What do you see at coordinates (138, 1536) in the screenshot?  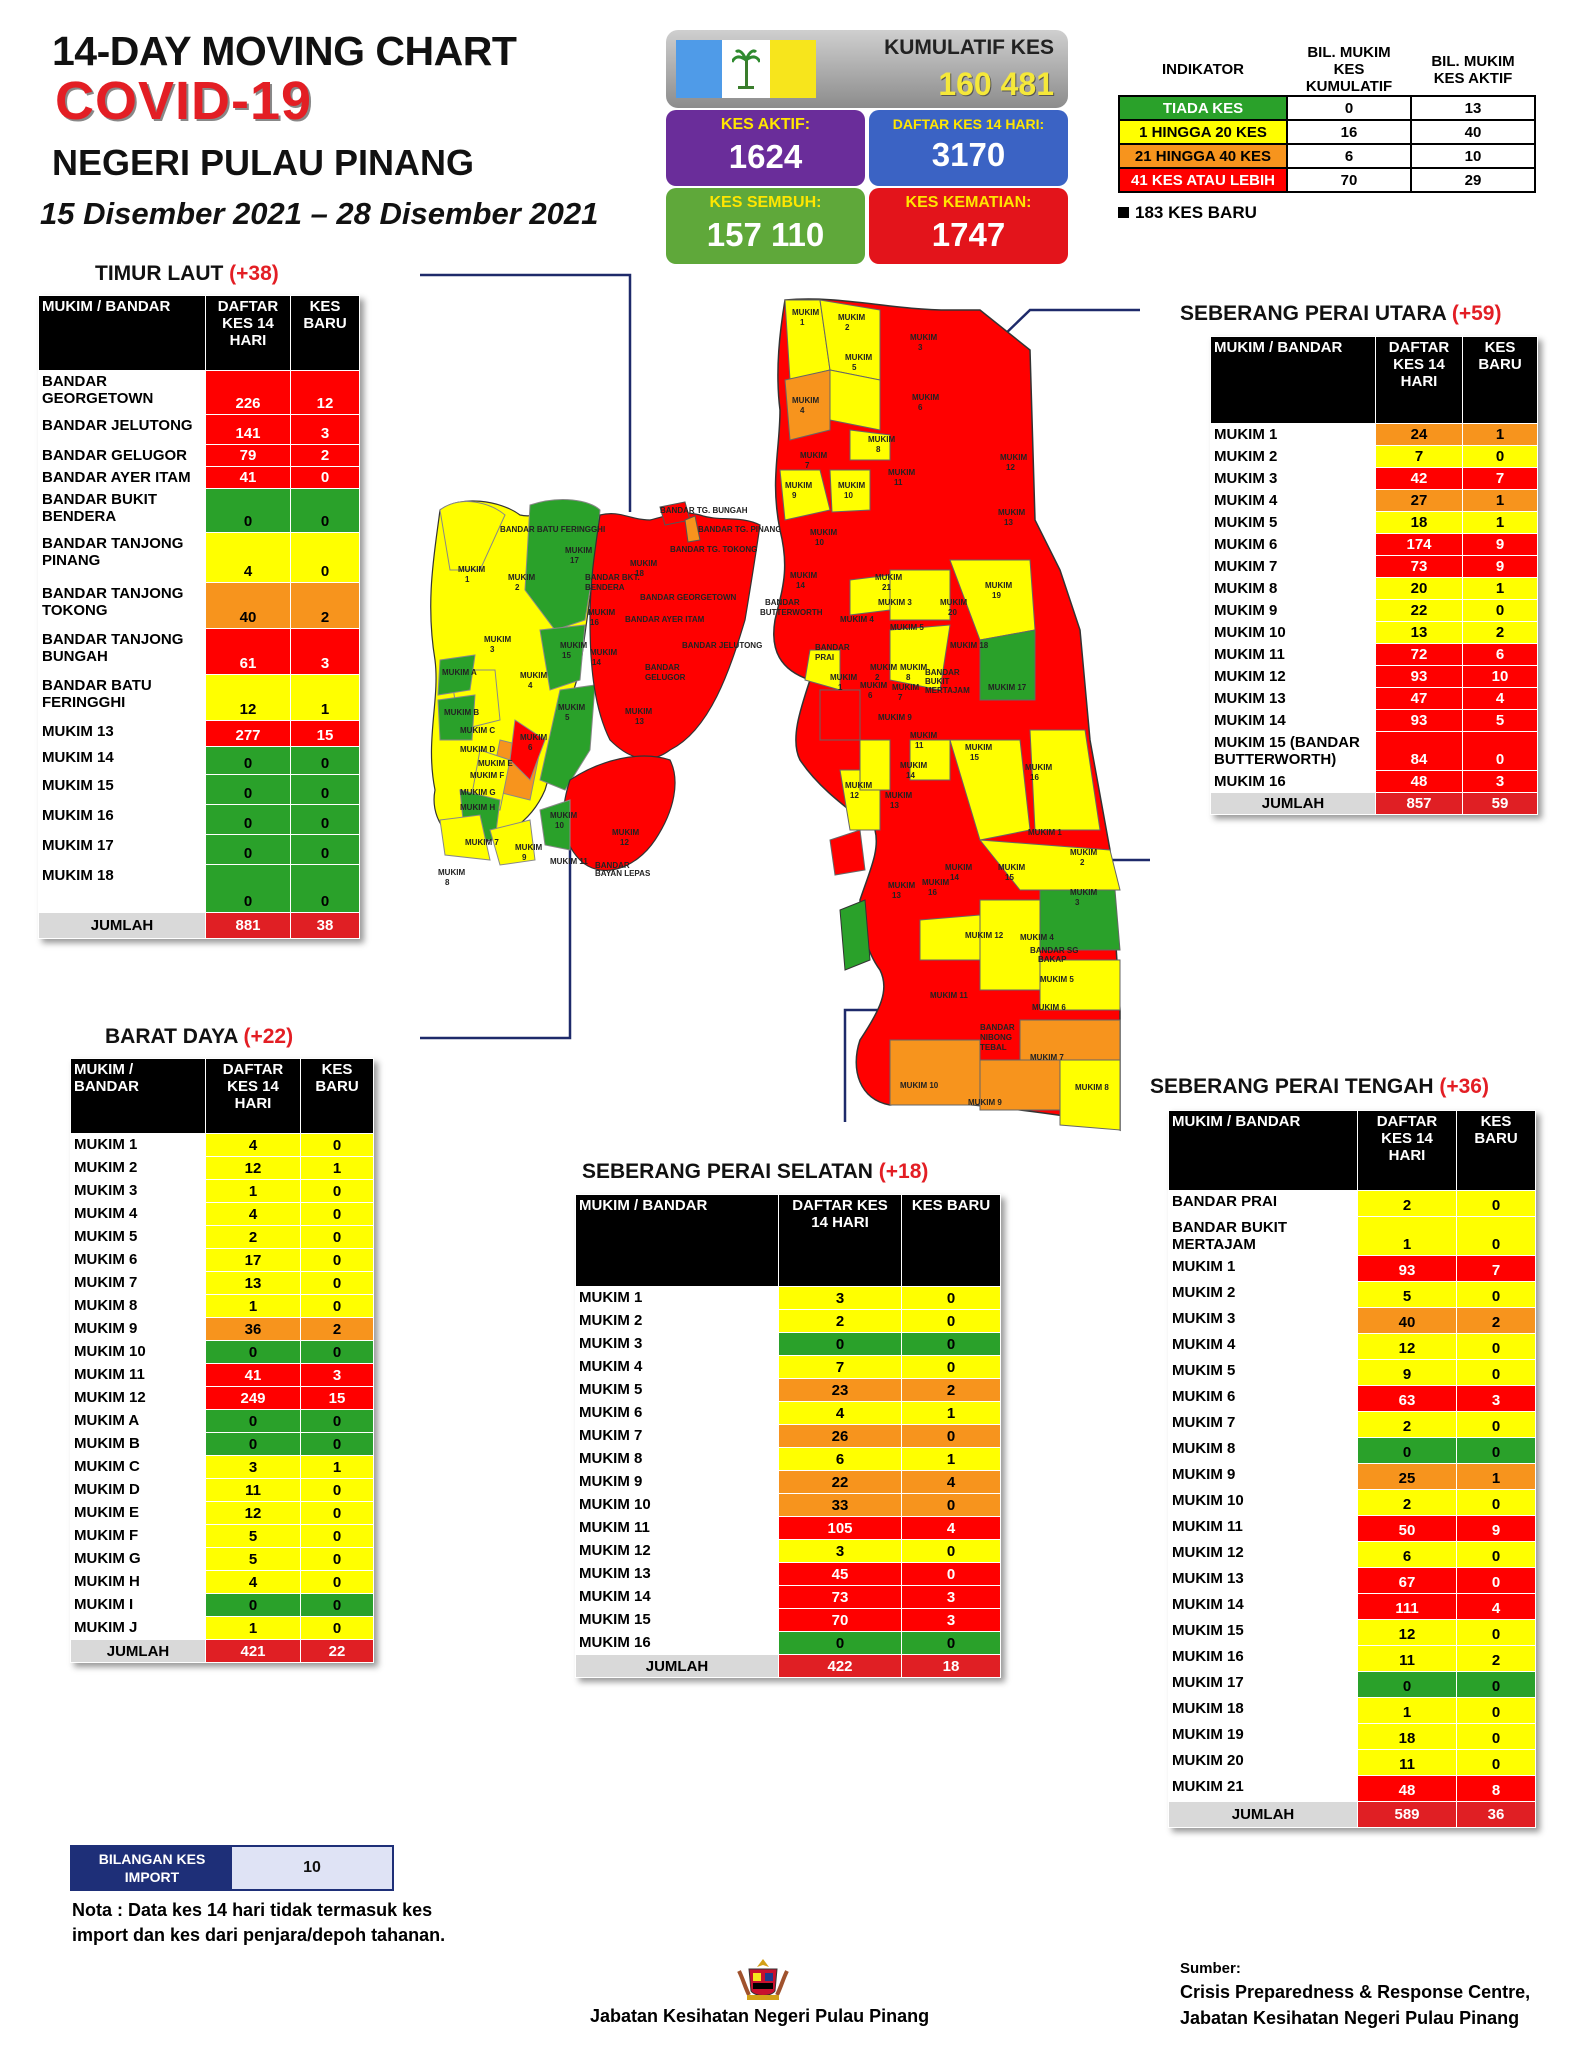 I see `row-name: MUKIM F` at bounding box center [138, 1536].